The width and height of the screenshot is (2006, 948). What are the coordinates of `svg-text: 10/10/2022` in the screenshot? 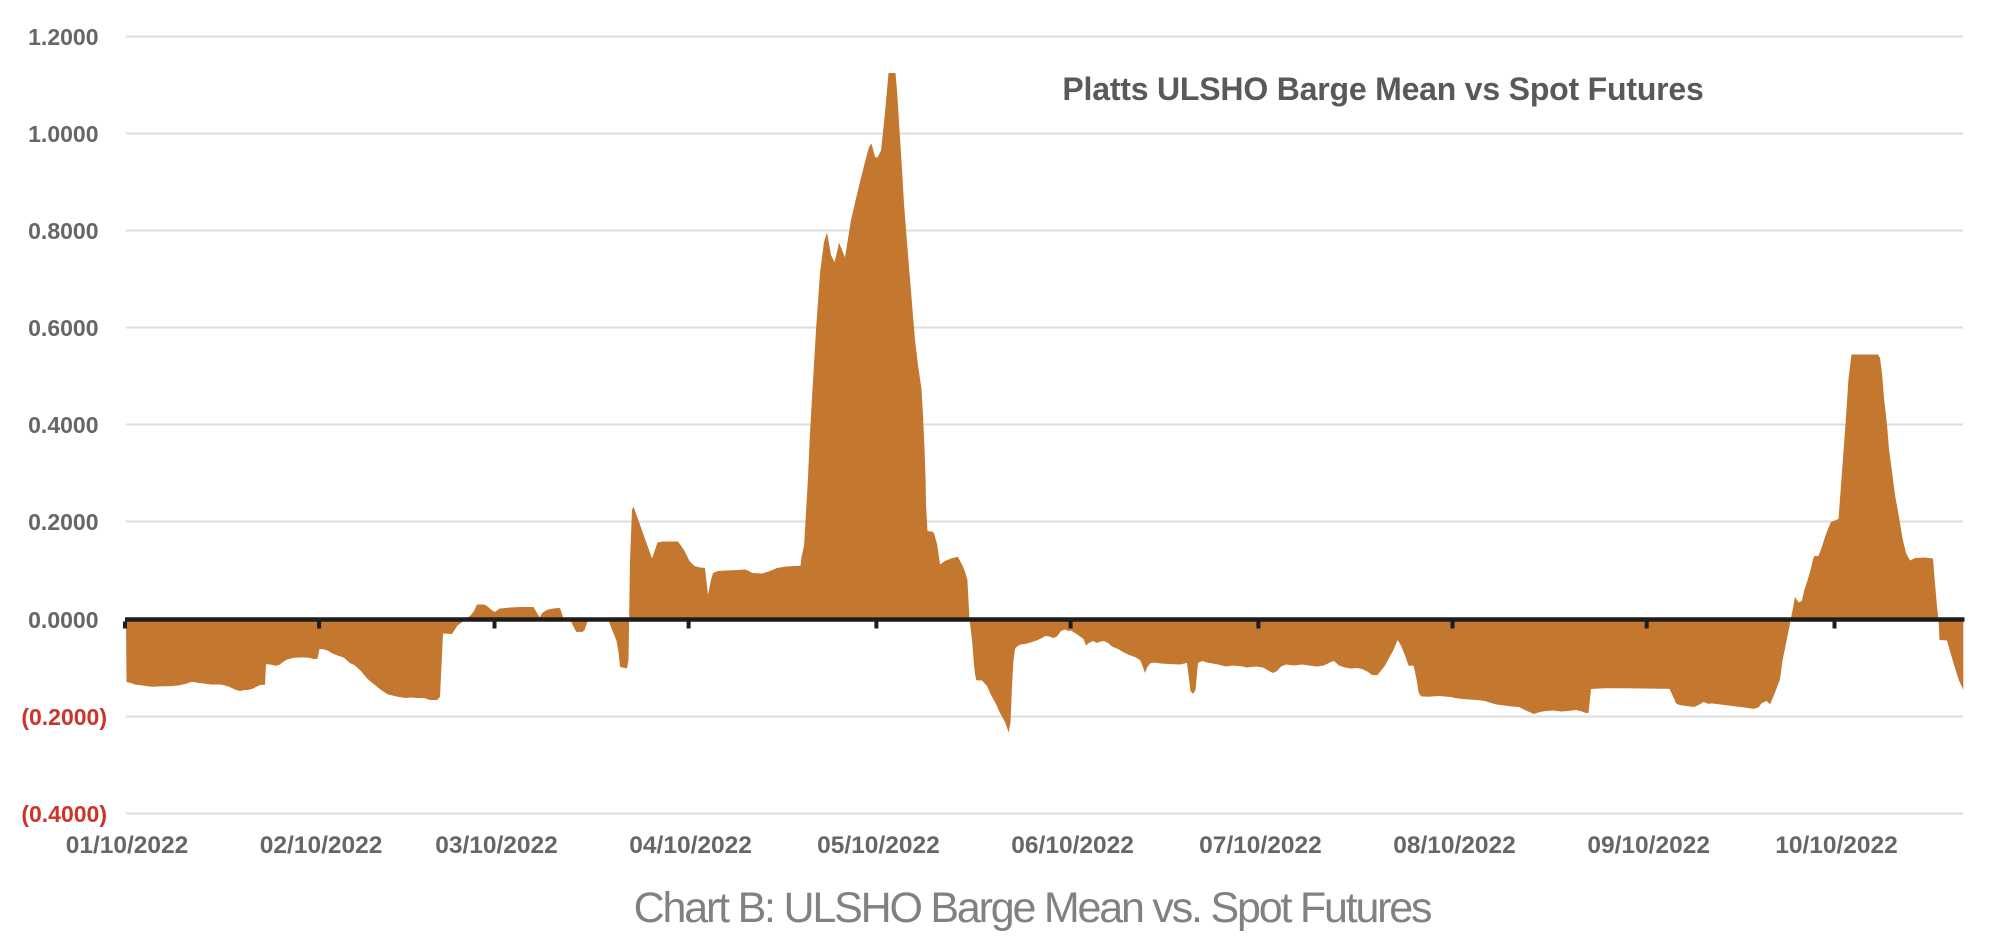 It's located at (1836, 845).